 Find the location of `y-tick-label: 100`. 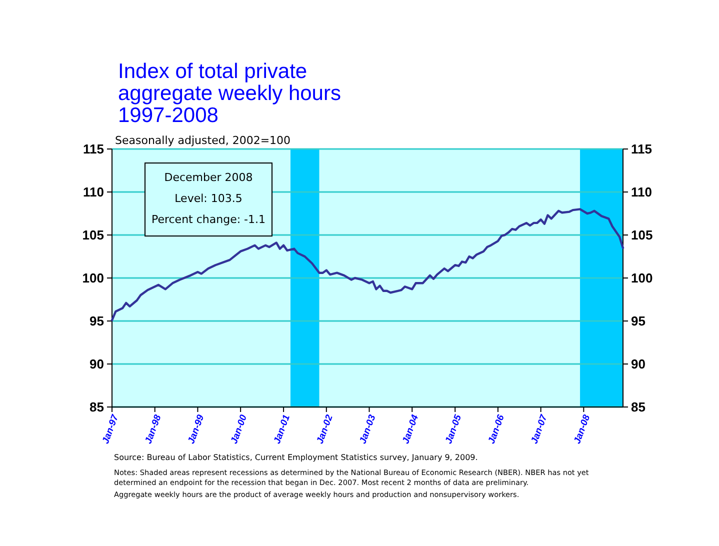

y-tick-label: 100 is located at coordinates (93, 278).